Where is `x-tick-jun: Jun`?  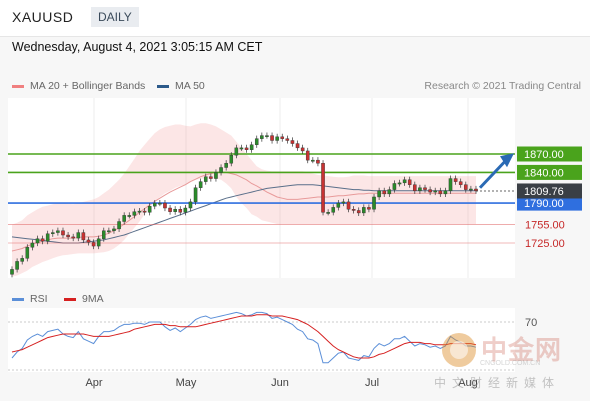
x-tick-jun: Jun is located at coordinates (280, 383).